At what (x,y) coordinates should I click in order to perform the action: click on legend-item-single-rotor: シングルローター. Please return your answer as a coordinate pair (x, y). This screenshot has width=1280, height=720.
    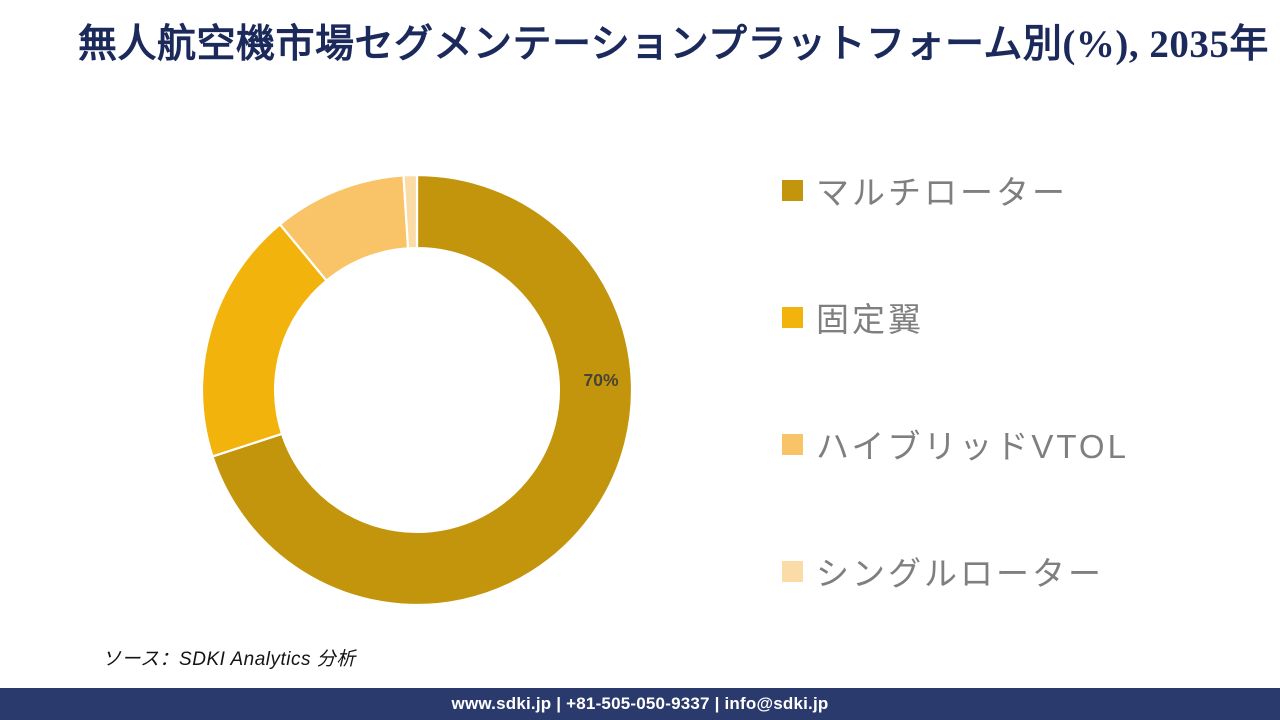
    Looking at the image, I should click on (955, 571).